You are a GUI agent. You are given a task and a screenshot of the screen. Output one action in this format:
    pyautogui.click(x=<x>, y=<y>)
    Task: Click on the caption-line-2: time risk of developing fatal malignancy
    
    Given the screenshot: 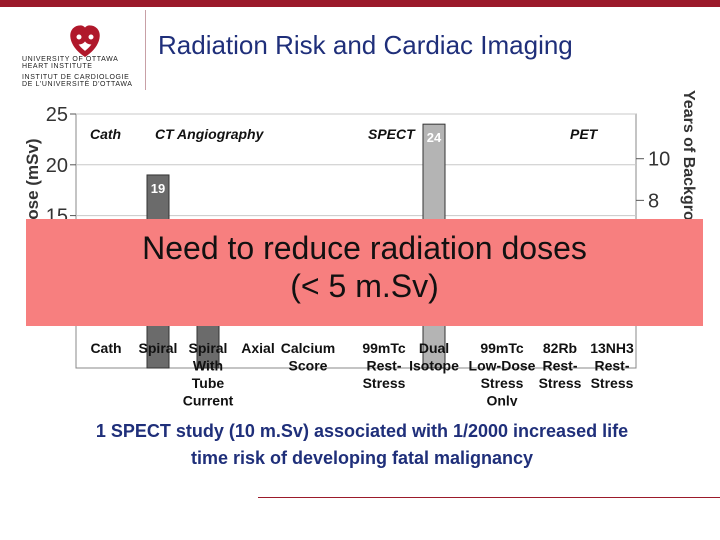 What is the action you would take?
    pyautogui.click(x=362, y=458)
    